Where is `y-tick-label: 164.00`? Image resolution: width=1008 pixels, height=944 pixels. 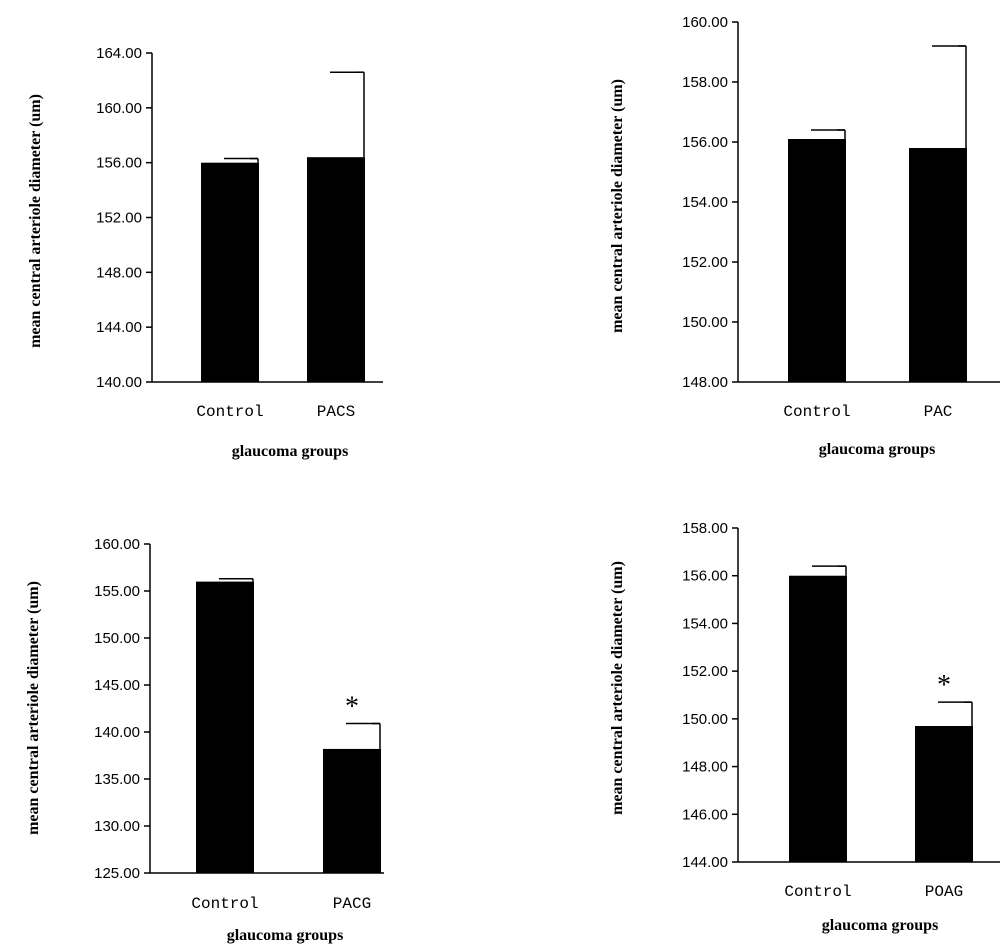 y-tick-label: 164.00 is located at coordinates (119, 53).